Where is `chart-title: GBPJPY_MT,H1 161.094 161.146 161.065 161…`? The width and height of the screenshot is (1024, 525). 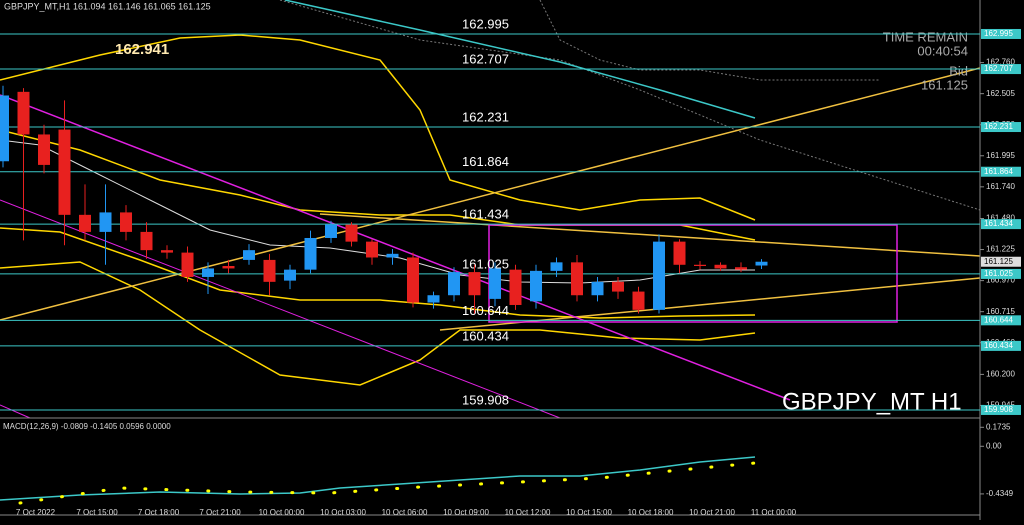 chart-title: GBPJPY_MT,H1 161.094 161.146 161.065 161… is located at coordinates (107, 6).